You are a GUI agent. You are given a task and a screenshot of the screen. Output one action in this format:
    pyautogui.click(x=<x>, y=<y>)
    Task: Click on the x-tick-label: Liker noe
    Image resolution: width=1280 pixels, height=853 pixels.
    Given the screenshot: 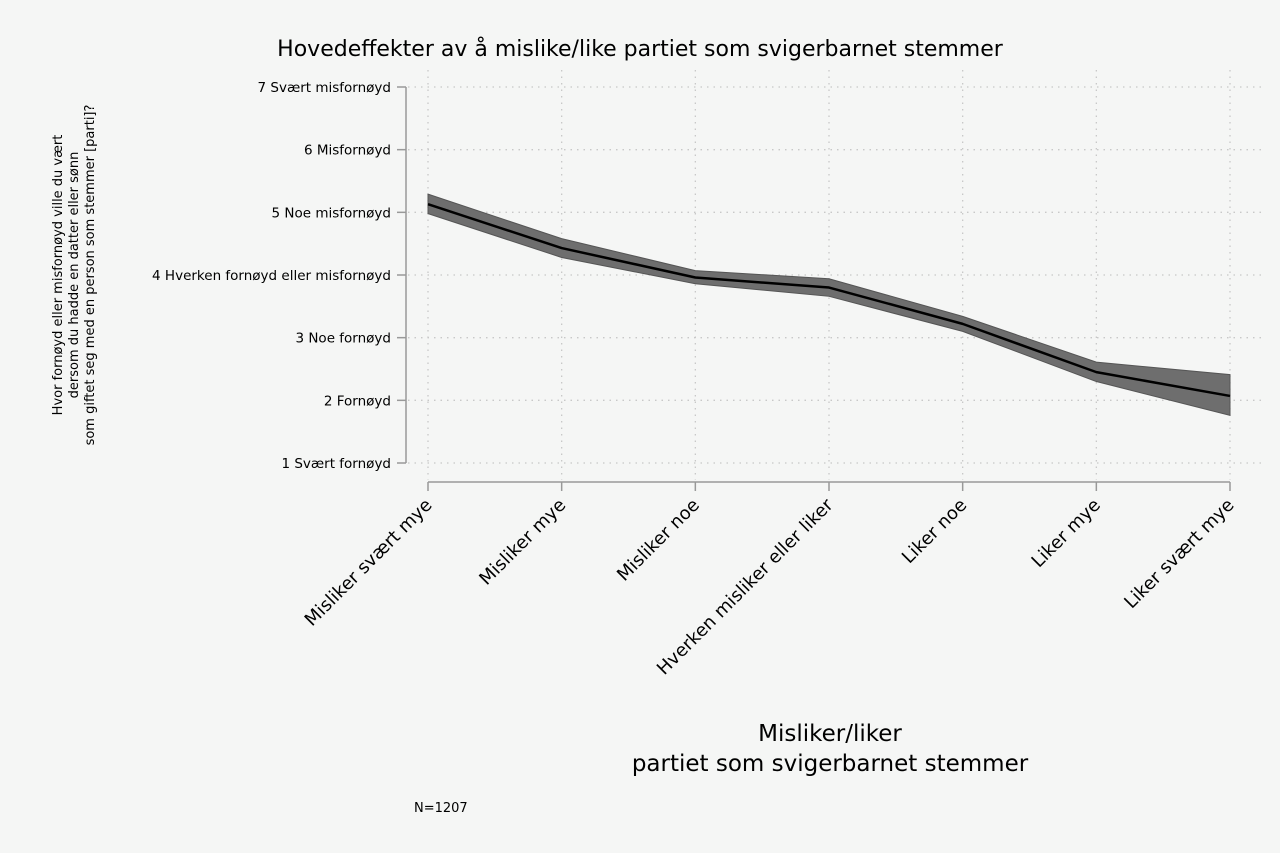 What is the action you would take?
    pyautogui.click(x=934, y=531)
    